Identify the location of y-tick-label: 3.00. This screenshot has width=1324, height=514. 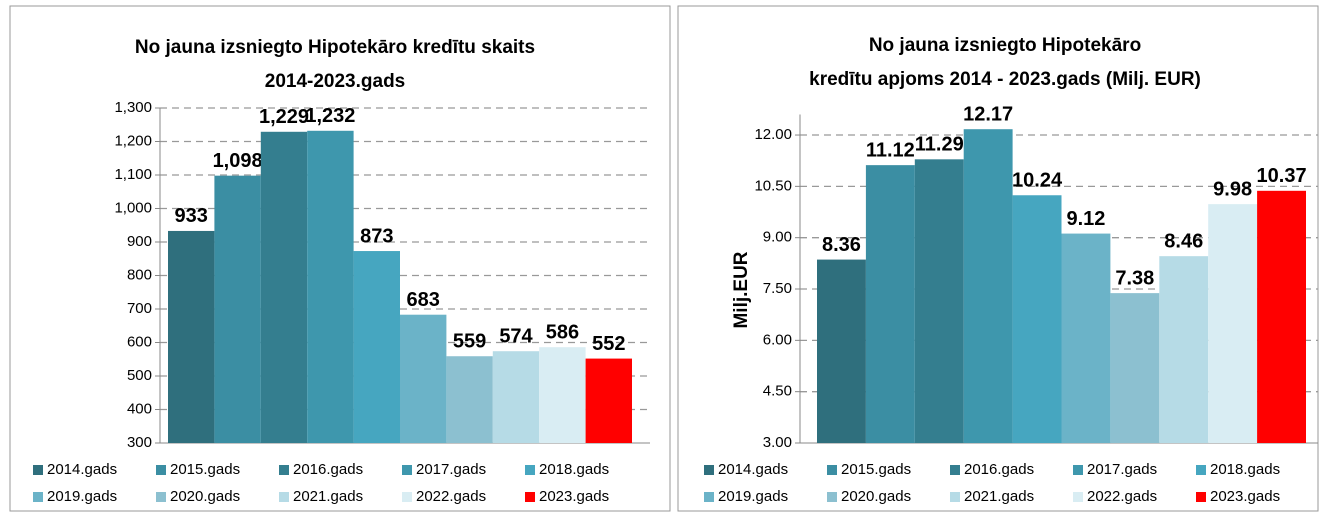
(777, 442).